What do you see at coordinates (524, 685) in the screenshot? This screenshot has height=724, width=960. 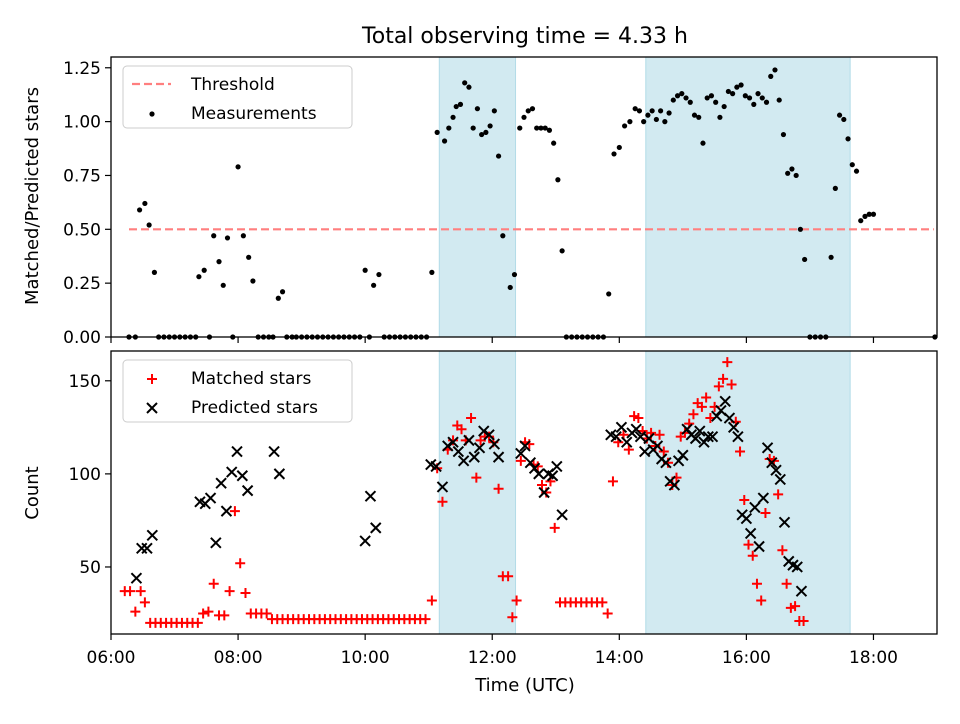 I see `x-axis-label: Time (UTC)` at bounding box center [524, 685].